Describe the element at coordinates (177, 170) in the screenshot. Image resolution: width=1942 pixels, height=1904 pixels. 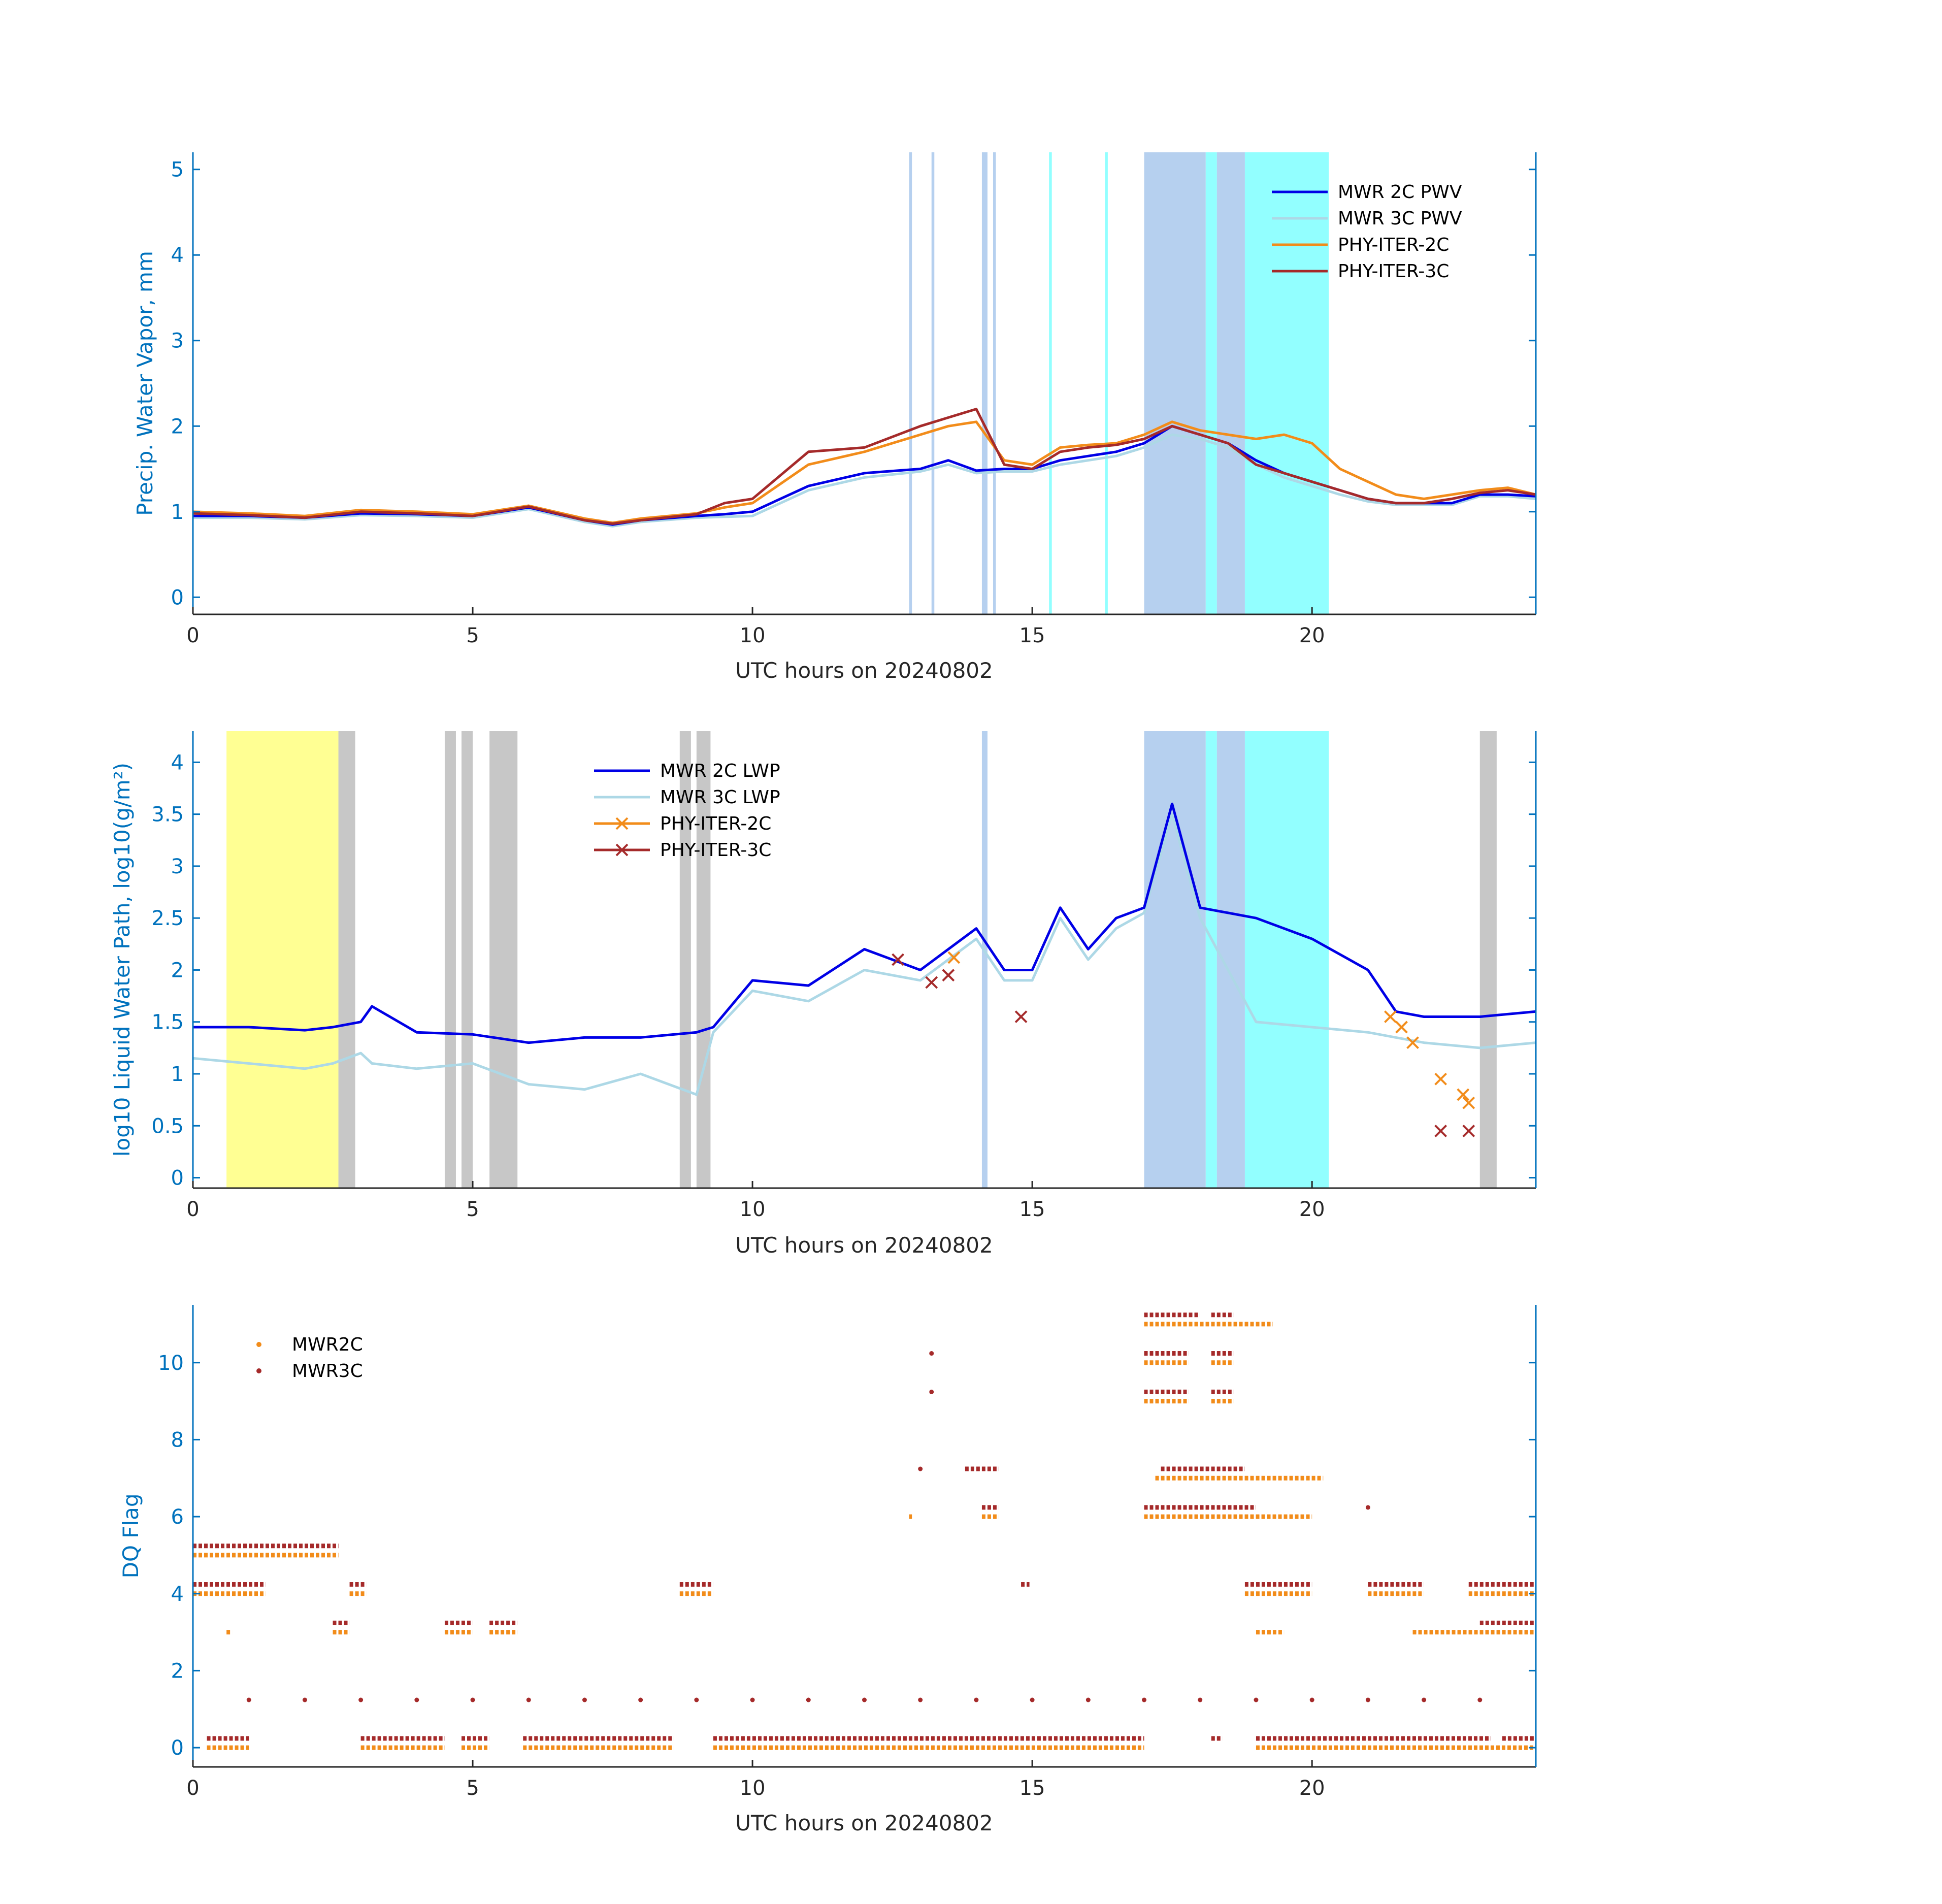
I see `y-tick-label: 5` at that location.